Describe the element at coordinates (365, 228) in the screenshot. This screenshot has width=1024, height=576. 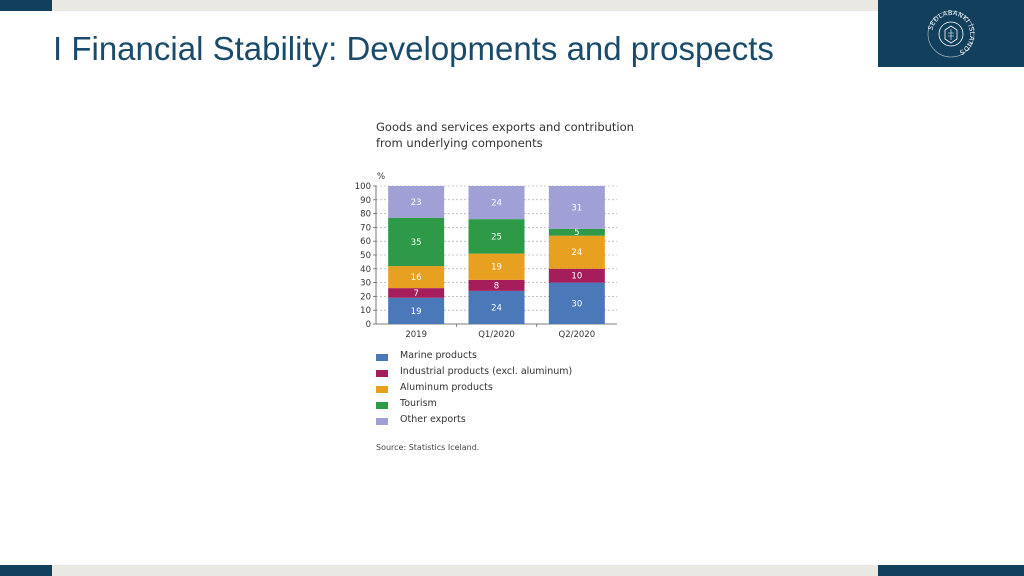
I see `y-tick-label-7: 70` at that location.